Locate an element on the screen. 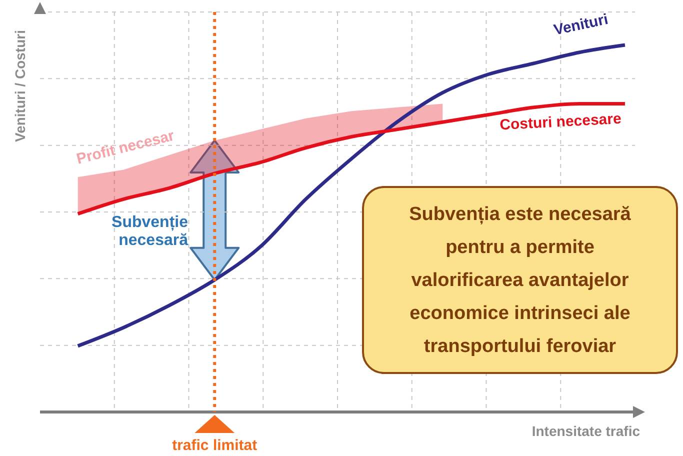  text: trafic limitat is located at coordinates (215, 445).